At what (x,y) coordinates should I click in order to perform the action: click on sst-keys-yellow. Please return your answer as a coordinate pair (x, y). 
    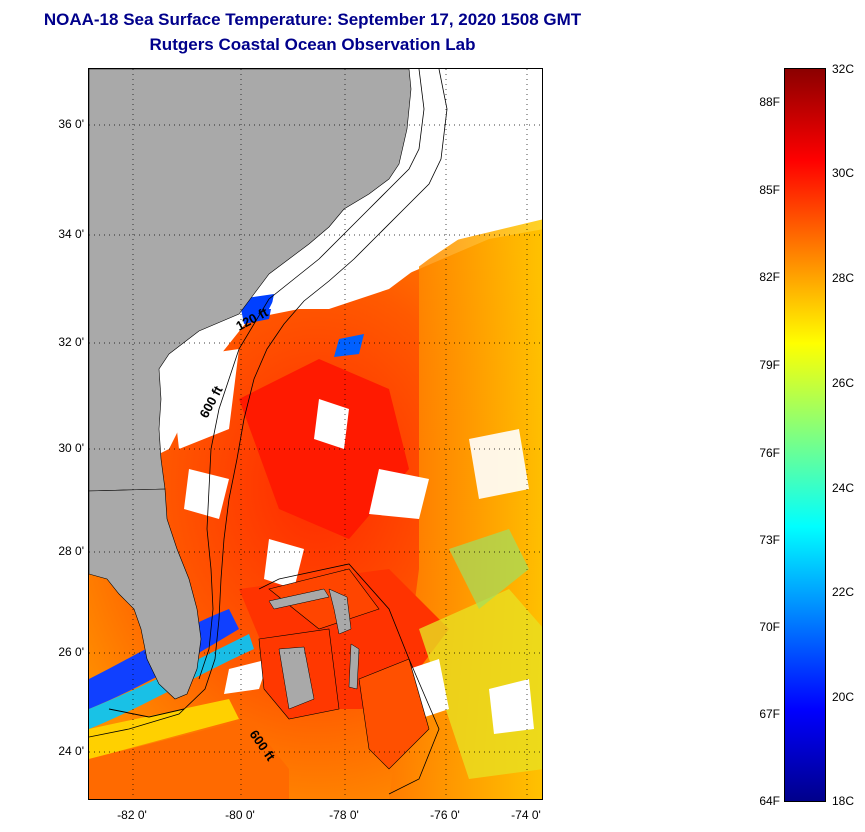
    Looking at the image, I should click on (164, 729).